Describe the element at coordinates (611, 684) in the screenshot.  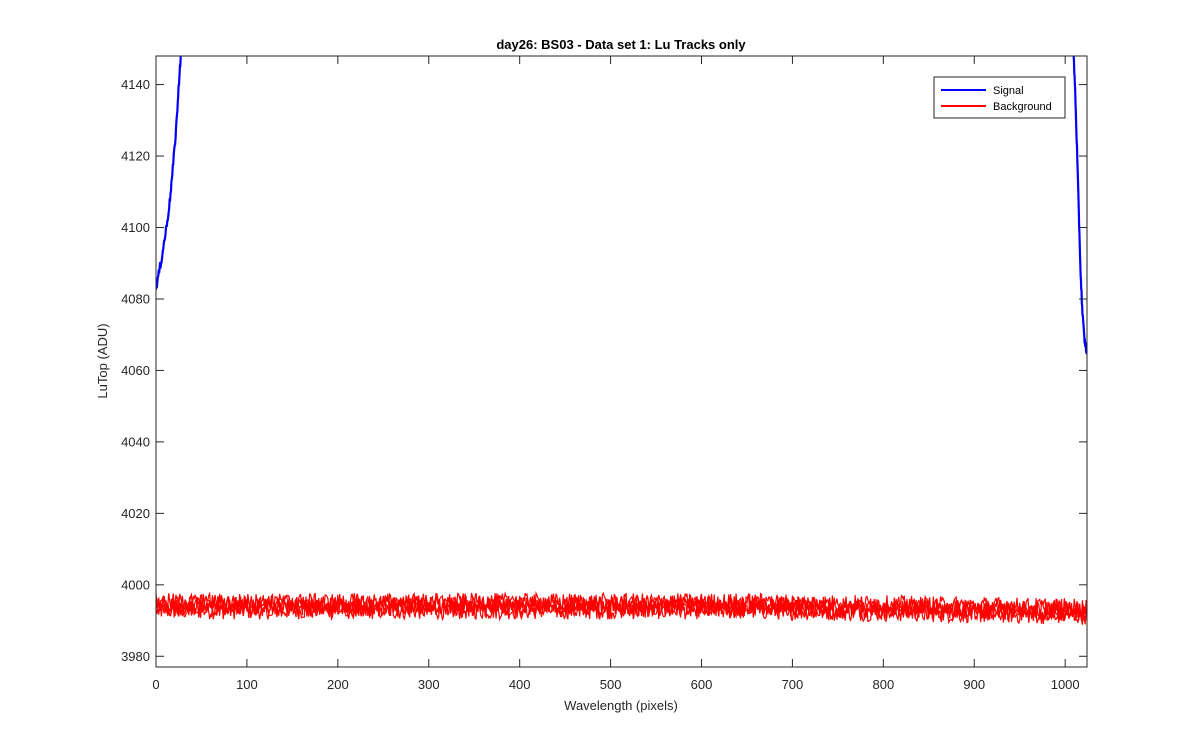
I see `x-tick-label: 500` at that location.